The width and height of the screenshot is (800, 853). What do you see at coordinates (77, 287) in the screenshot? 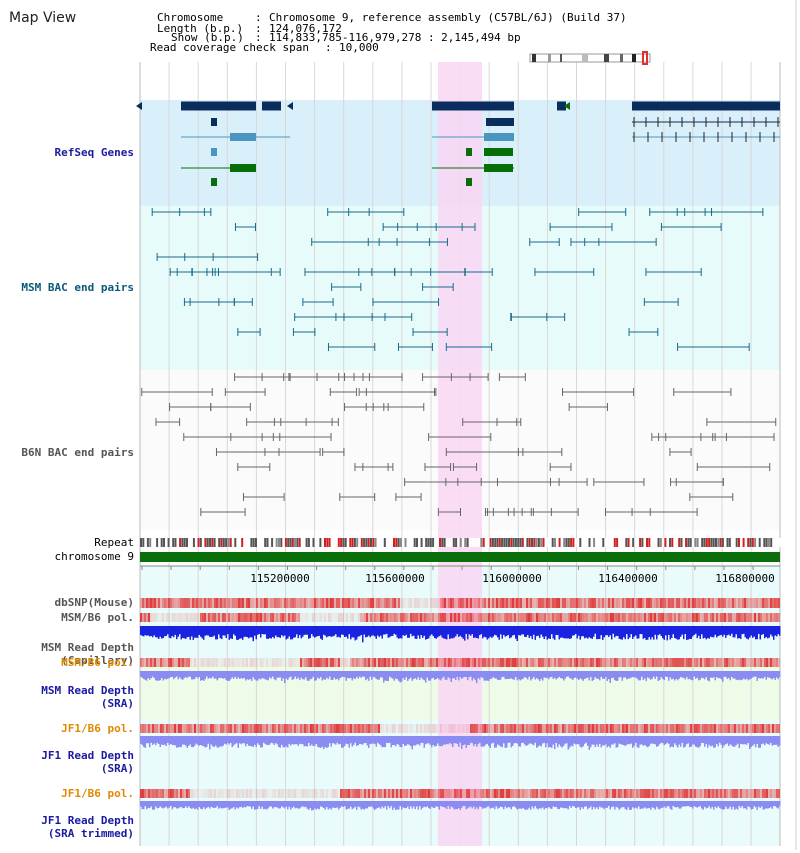
I see `track-label-msm-bac: MSM BAC end pairs` at bounding box center [77, 287].